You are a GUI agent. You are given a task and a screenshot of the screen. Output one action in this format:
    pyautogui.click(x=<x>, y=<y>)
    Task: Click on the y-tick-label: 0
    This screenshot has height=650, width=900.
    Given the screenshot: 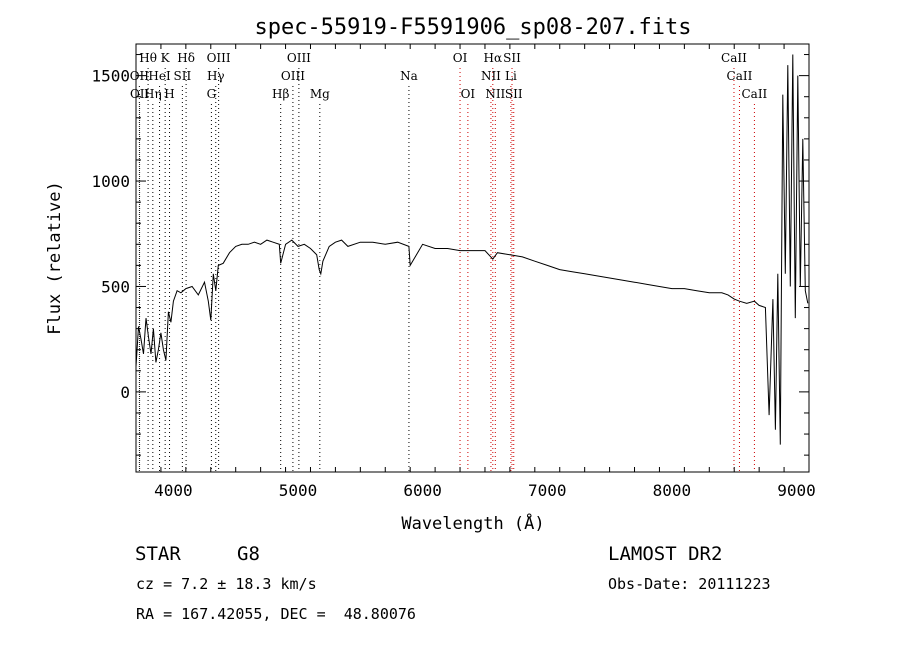 What is the action you would take?
    pyautogui.click(x=125, y=392)
    